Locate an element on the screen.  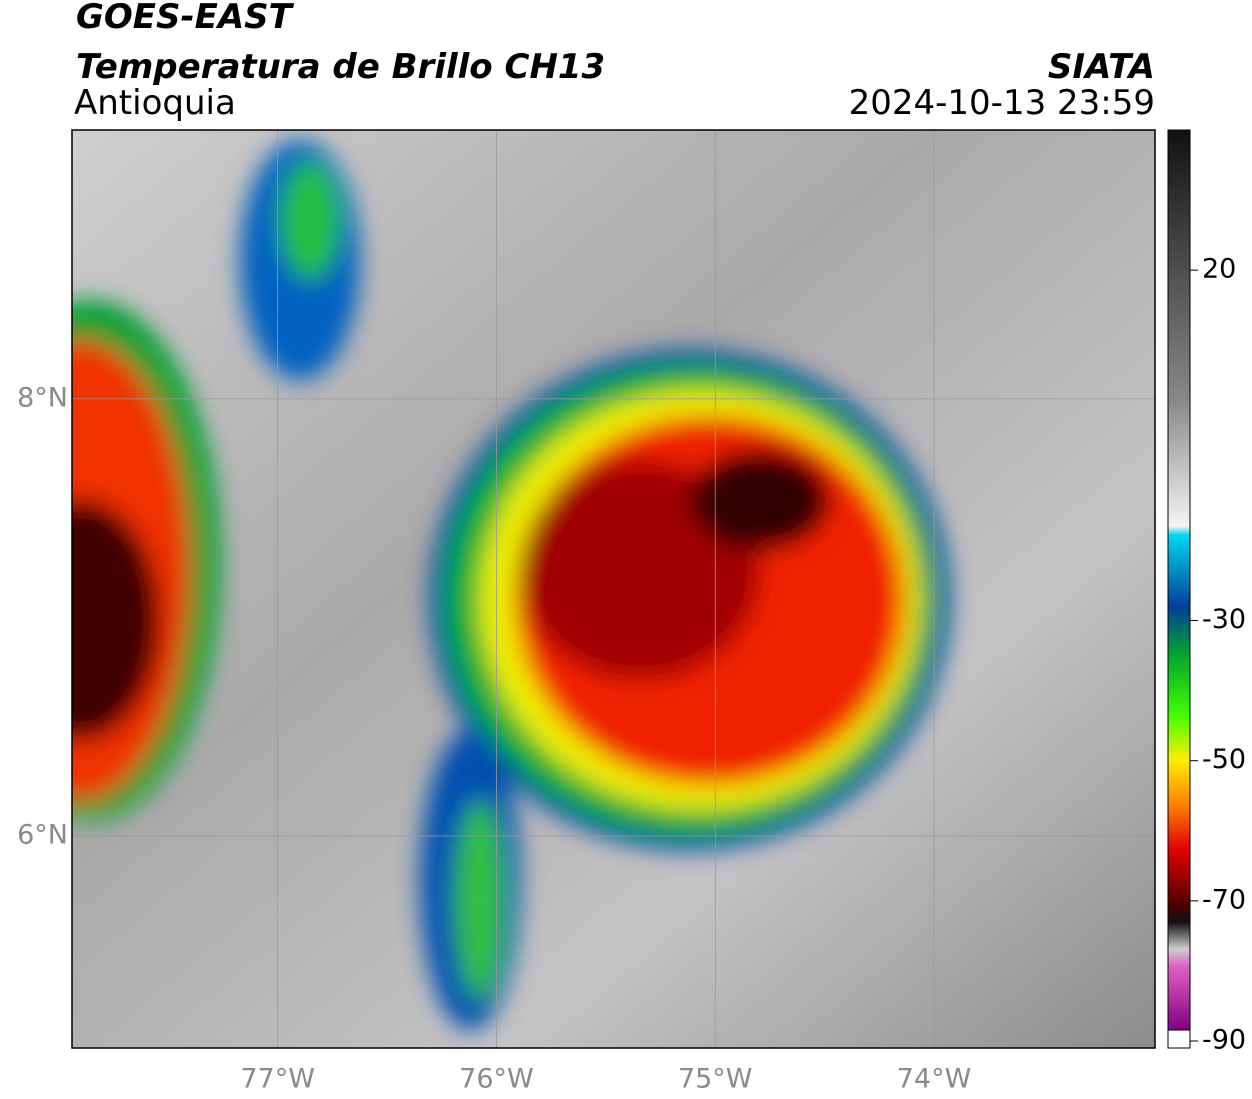
datetime: 2024-10-13 23:59 is located at coordinates (1002, 103).